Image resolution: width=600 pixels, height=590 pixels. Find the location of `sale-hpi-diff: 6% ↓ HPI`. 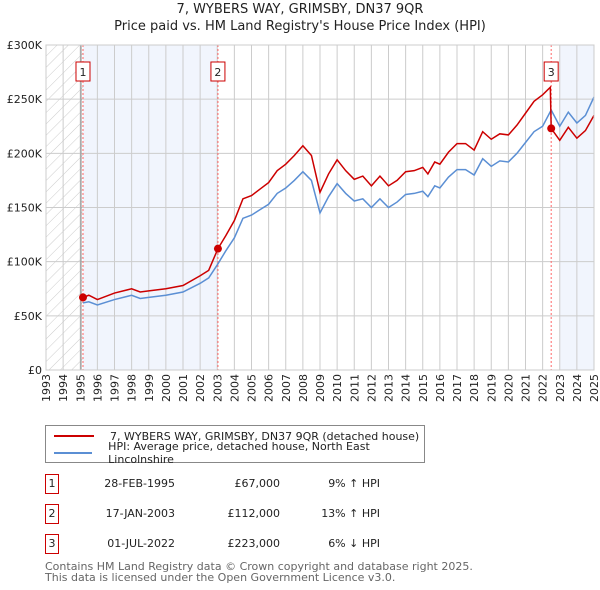

sale-hpi-diff: 6% ↓ HPI is located at coordinates (354, 543).